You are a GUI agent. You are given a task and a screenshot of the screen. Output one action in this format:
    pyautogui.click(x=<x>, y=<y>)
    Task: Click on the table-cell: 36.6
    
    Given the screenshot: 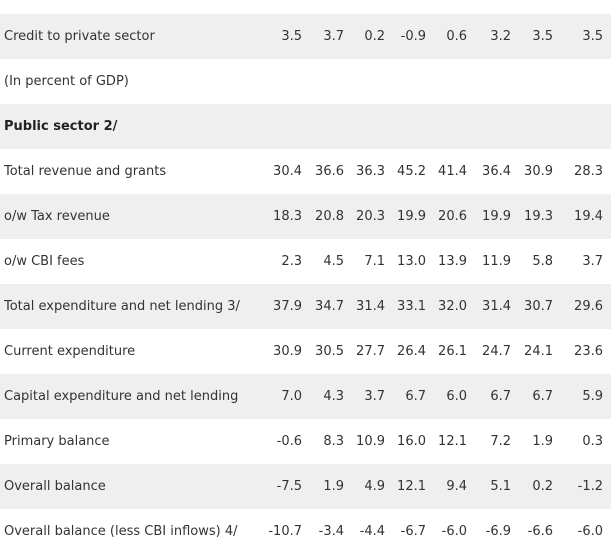 What is the action you would take?
    pyautogui.click(x=329, y=171)
    